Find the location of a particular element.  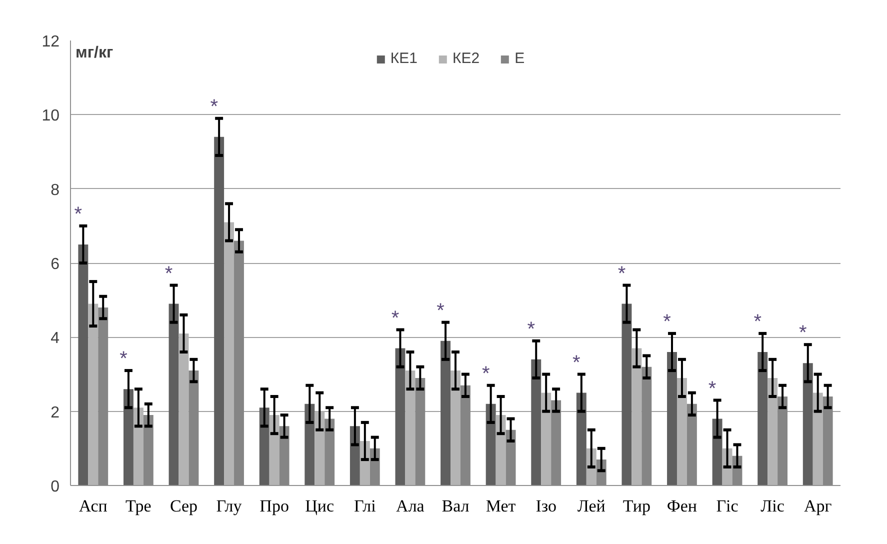

y-axis-title: мг/кг is located at coordinates (95, 53).